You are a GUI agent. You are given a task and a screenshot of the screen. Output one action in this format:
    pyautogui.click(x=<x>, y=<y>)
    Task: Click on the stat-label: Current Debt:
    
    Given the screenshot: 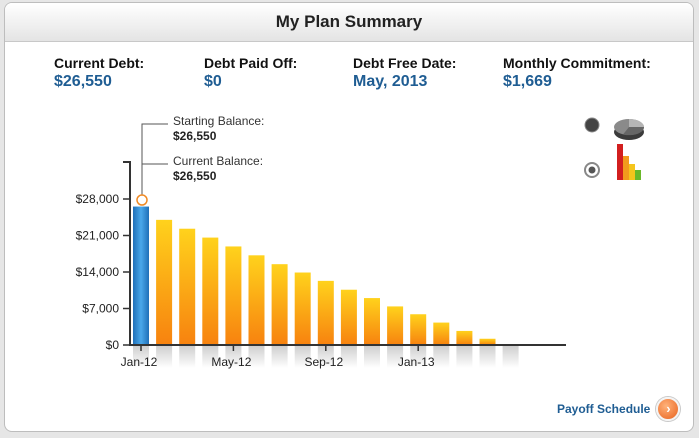 What is the action you would take?
    pyautogui.click(x=99, y=63)
    